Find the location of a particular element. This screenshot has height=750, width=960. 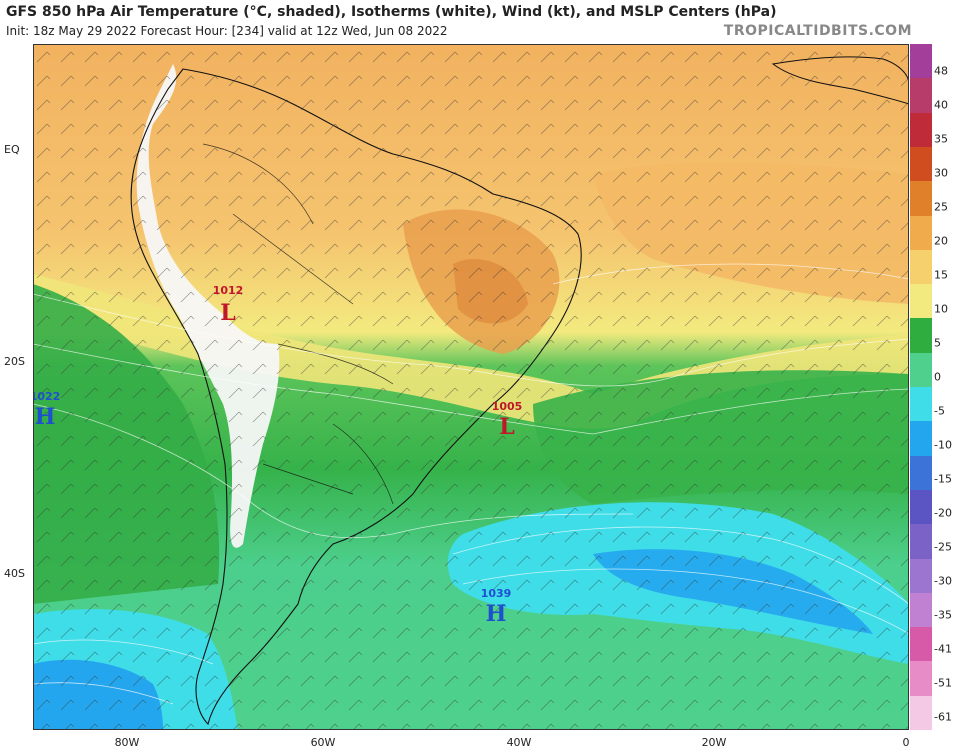

pressure-center-low-1012: 1012 L is located at coordinates (228, 305).